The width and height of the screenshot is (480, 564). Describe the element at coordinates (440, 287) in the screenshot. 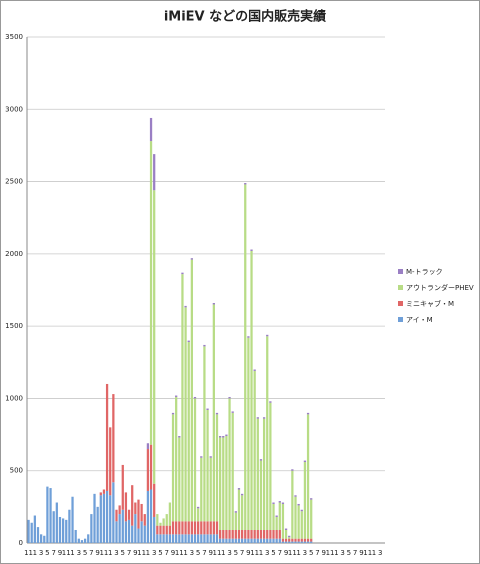

I see `legend-label: アウトランダーPHEV` at that location.